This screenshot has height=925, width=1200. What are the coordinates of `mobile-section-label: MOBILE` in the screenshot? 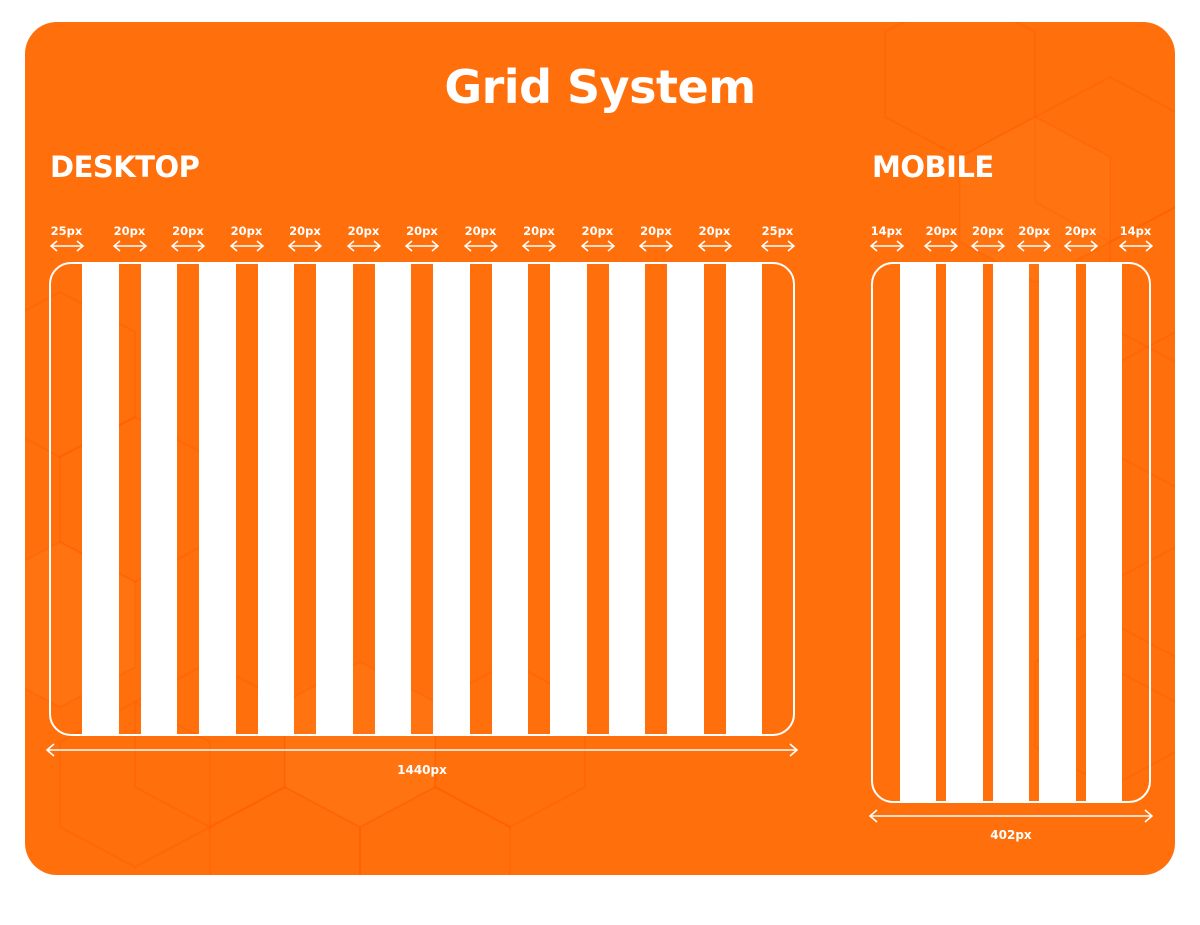 It's located at (933, 167).